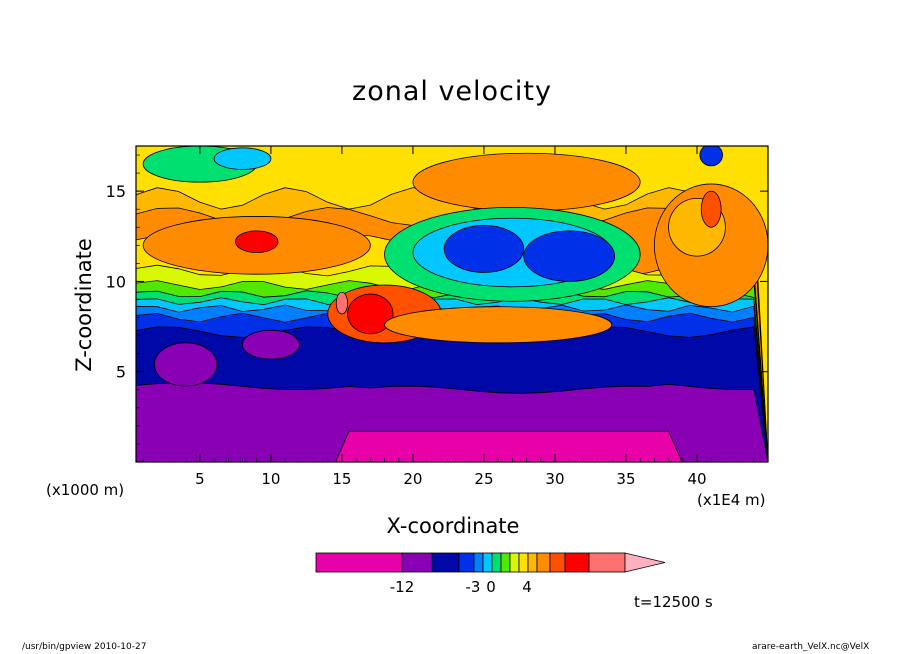  Describe the element at coordinates (85, 490) in the screenshot. I see `x-unit-label: (x1000 m)` at that location.